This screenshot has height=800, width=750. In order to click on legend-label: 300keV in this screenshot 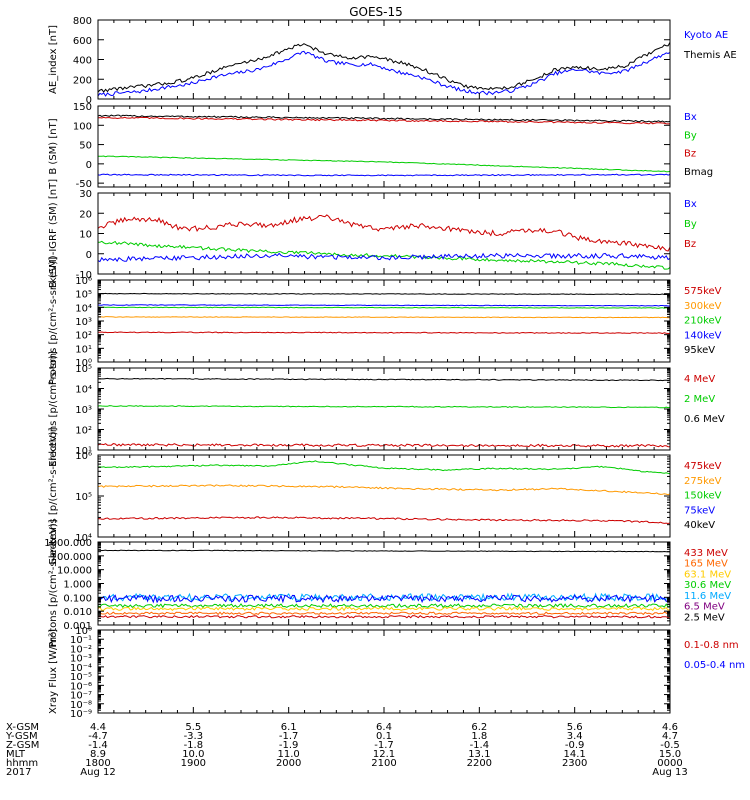, I will do `click(703, 306)`.